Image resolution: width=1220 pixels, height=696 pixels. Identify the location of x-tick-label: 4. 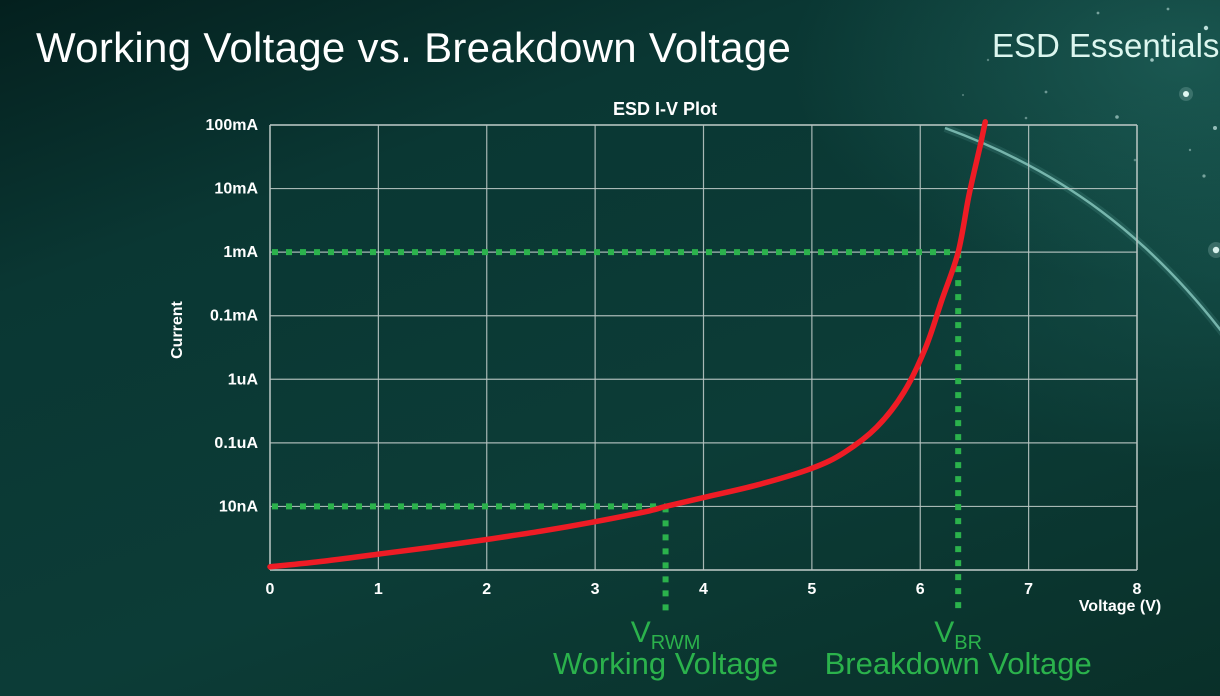
(703, 589).